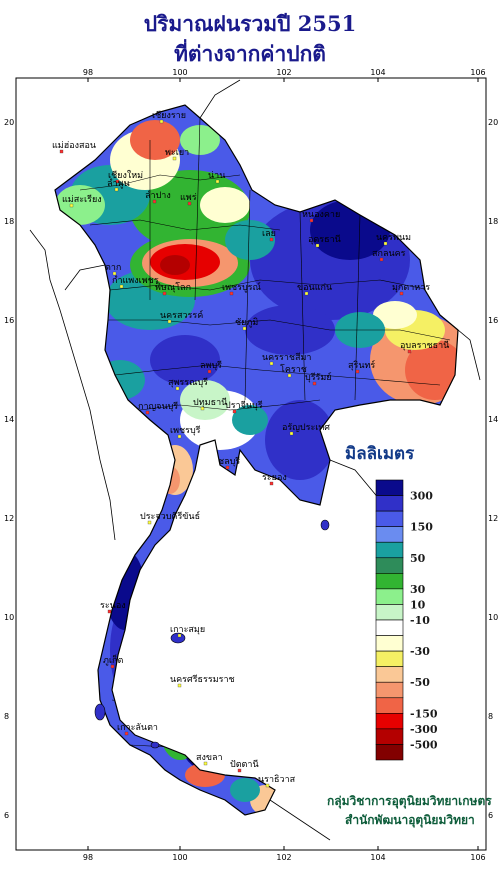 This screenshot has width=500, height=871. Describe the element at coordinates (74, 146) in the screenshot. I see `province-label: แม่ฮ่องสอน` at that location.